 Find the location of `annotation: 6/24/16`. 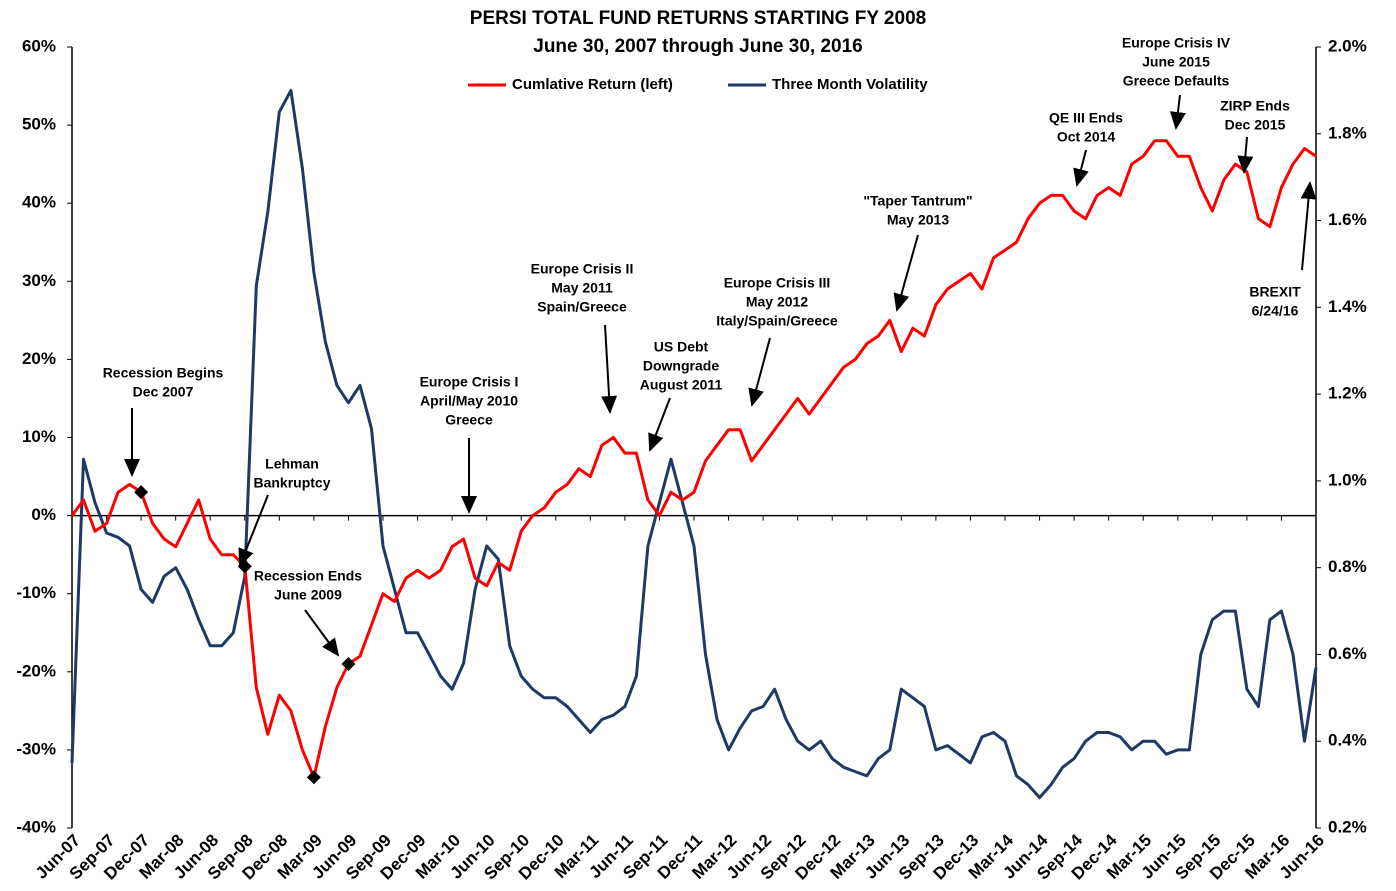

annotation: 6/24/16 is located at coordinates (1275, 311).